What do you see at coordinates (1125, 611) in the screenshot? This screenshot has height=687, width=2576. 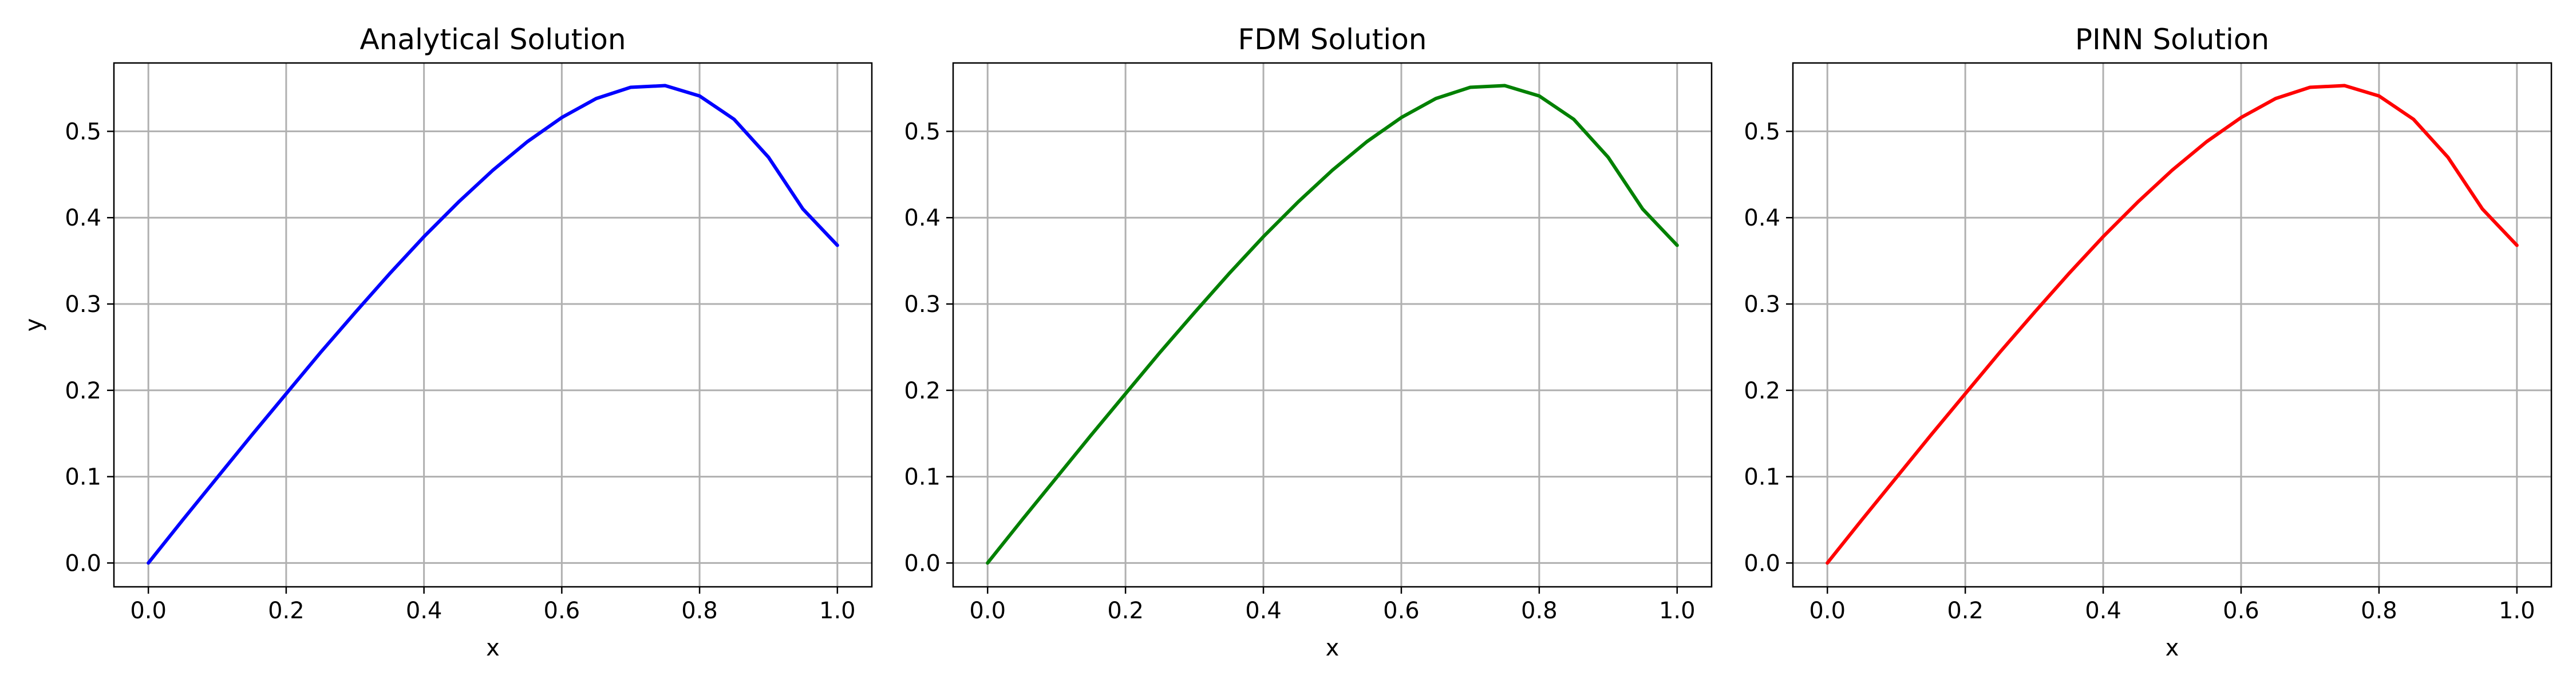 I see `fdm-xtick-label-1: 0.2` at bounding box center [1125, 611].